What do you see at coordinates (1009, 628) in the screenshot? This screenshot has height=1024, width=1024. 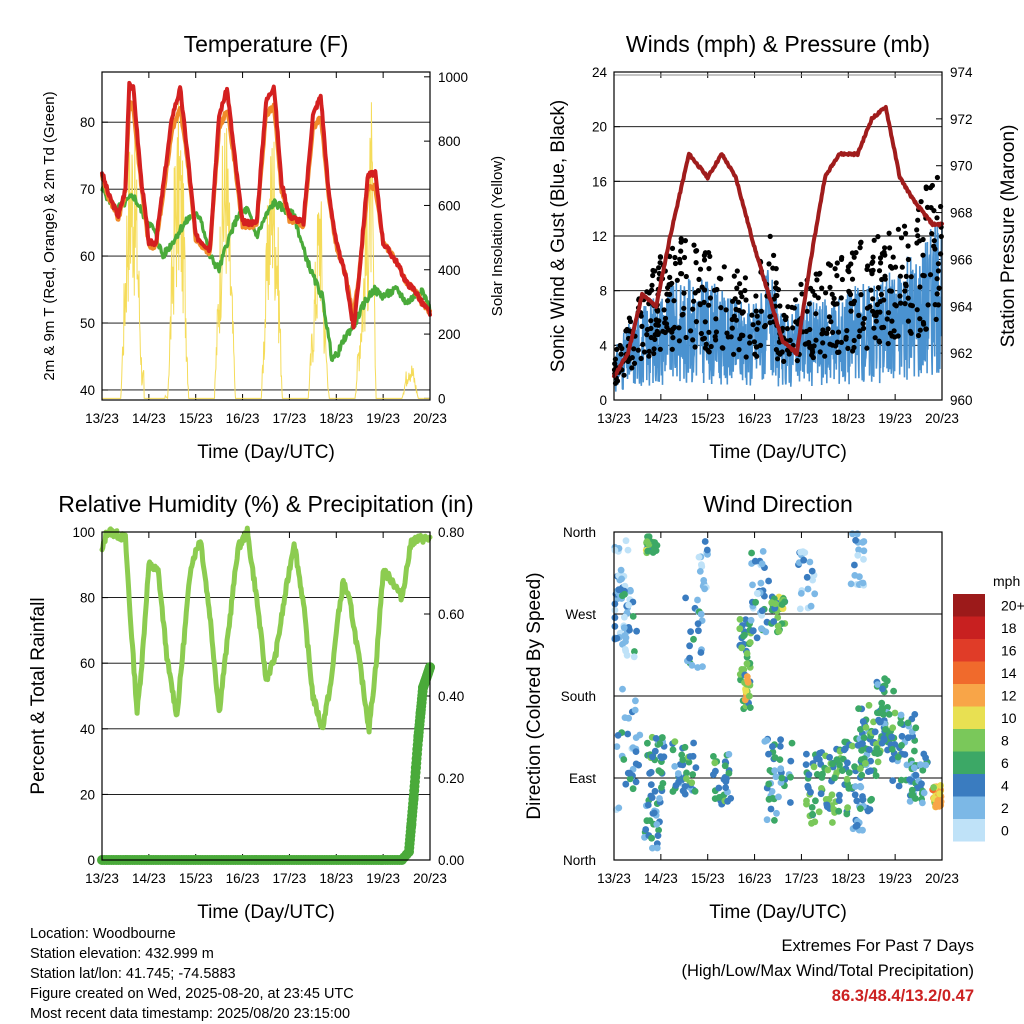 I see `speed-legend-label: 18` at bounding box center [1009, 628].